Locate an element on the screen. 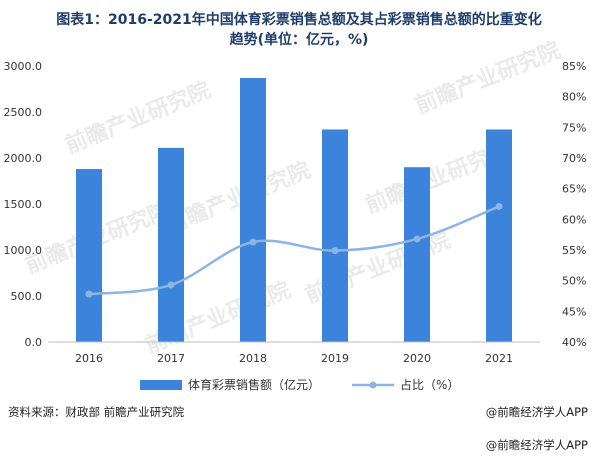 This screenshot has width=598, height=457. left-axis: 0.0 500.0 1000.0 1500.0 2000.0 2500.0 3000.0 is located at coordinates (23, 204).